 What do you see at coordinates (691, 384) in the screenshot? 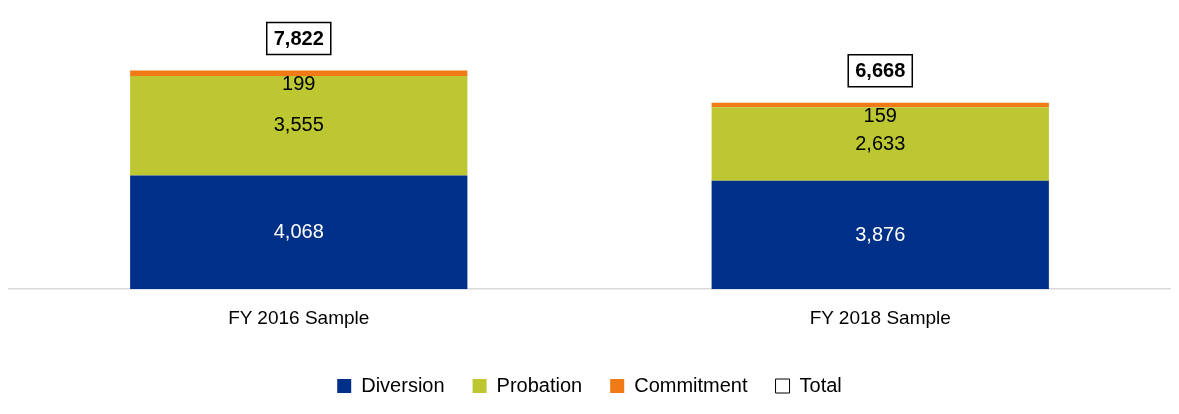
I see `legend-label: Commitment` at bounding box center [691, 384].